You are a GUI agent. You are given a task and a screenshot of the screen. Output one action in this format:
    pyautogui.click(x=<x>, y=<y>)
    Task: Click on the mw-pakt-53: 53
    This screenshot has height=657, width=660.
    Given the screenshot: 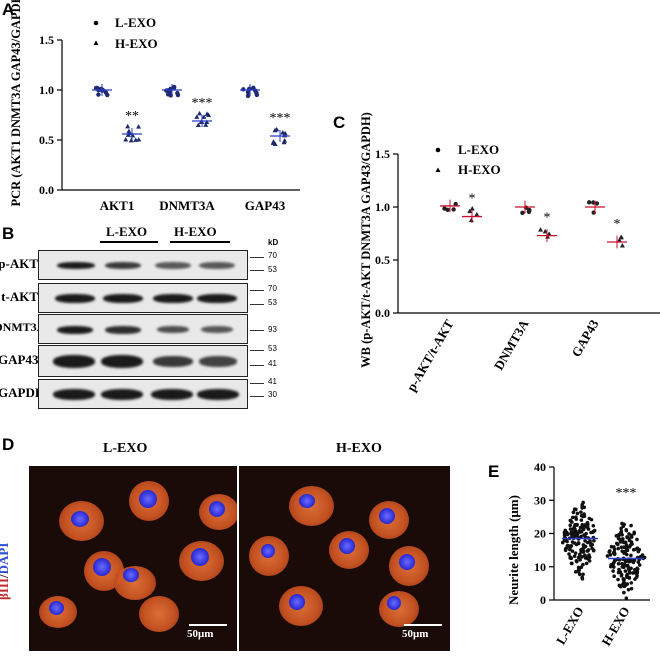 What is the action you would take?
    pyautogui.click(x=272, y=269)
    